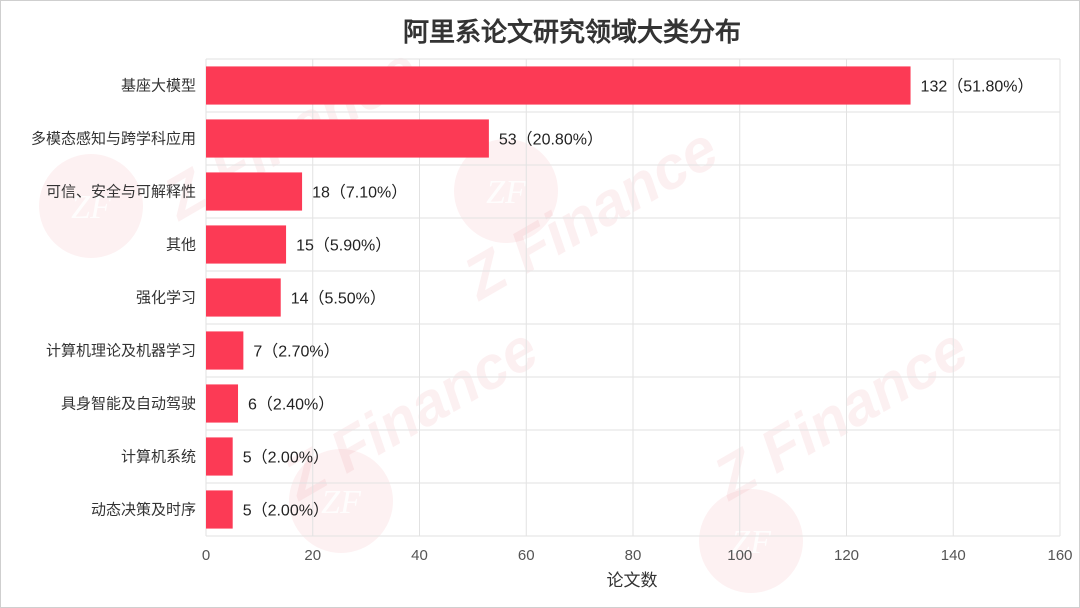  What do you see at coordinates (953, 555) in the screenshot?
I see `x-tick-label: 140` at bounding box center [953, 555].